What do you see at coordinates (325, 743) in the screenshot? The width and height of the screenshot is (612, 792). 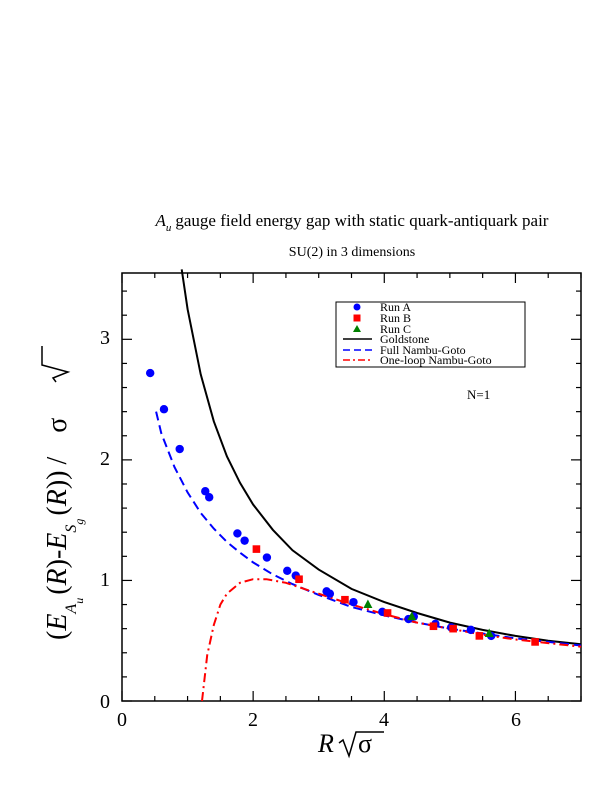 I see `svg-text: R` at bounding box center [325, 743].